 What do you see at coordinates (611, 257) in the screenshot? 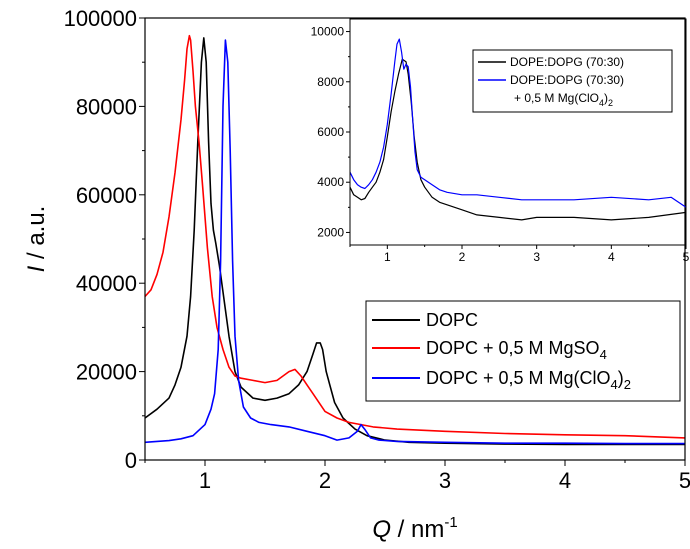
I see `inset-x-tick-label: 4` at bounding box center [611, 257].